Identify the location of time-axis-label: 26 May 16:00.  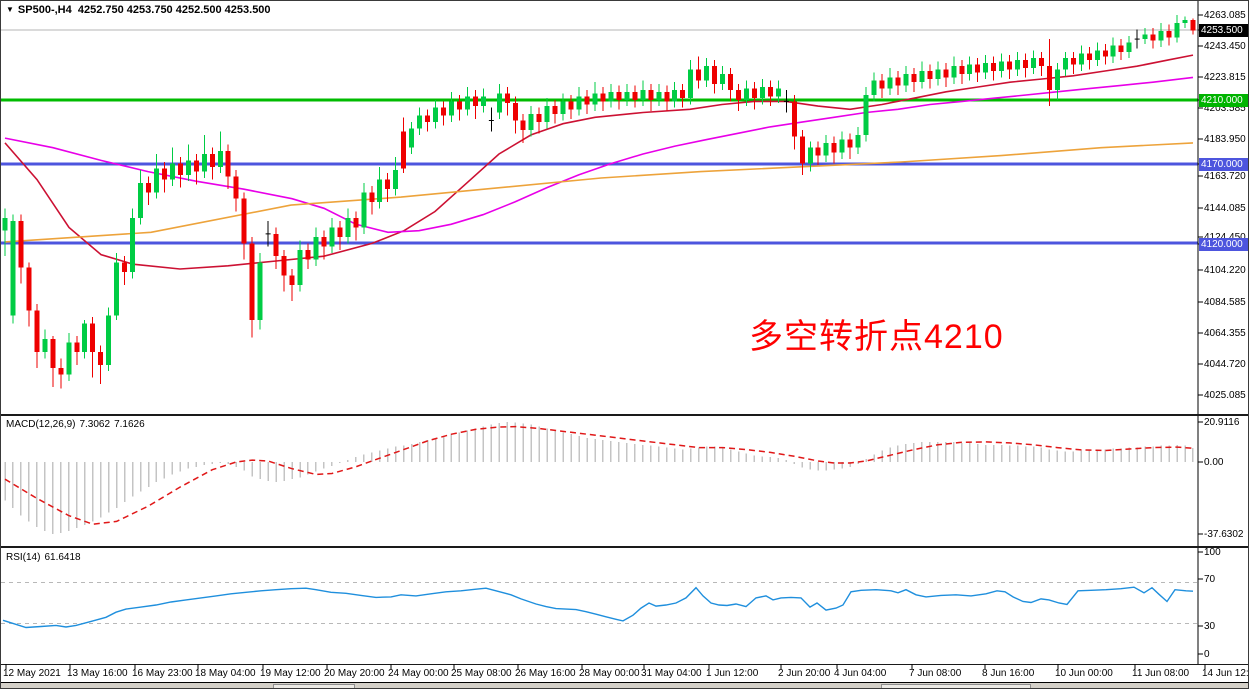
(545, 673).